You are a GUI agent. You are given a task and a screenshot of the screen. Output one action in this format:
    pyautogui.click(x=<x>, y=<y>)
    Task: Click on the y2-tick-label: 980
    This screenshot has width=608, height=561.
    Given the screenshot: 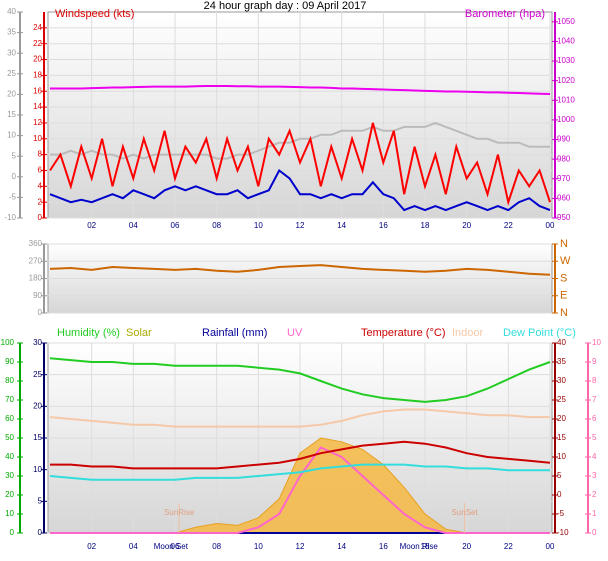 What is the action you would take?
    pyautogui.click(x=564, y=158)
    